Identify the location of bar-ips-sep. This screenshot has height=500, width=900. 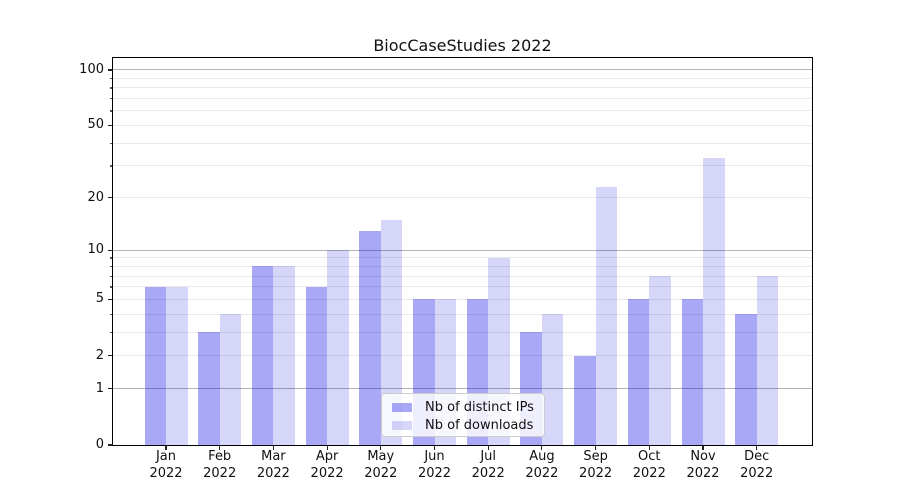
(585, 400).